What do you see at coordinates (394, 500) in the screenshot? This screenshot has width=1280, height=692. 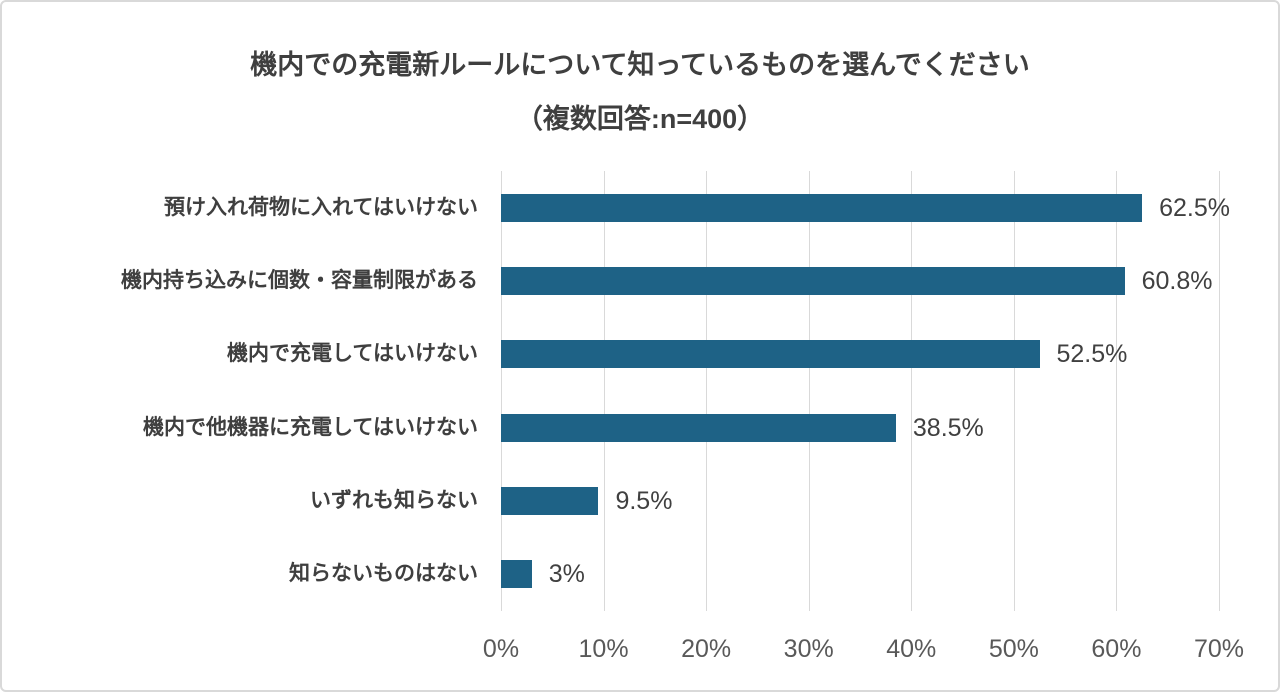 I see `category-label-4: いずれも知らない` at bounding box center [394, 500].